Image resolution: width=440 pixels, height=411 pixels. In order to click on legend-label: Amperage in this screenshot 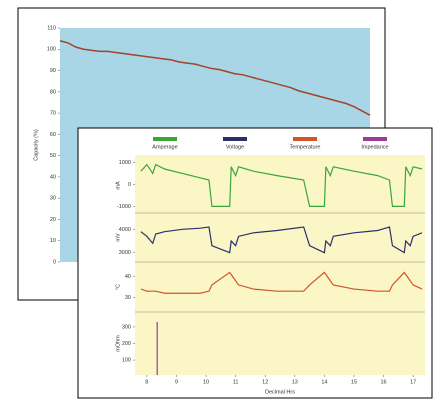, I will do `click(164, 147)`.